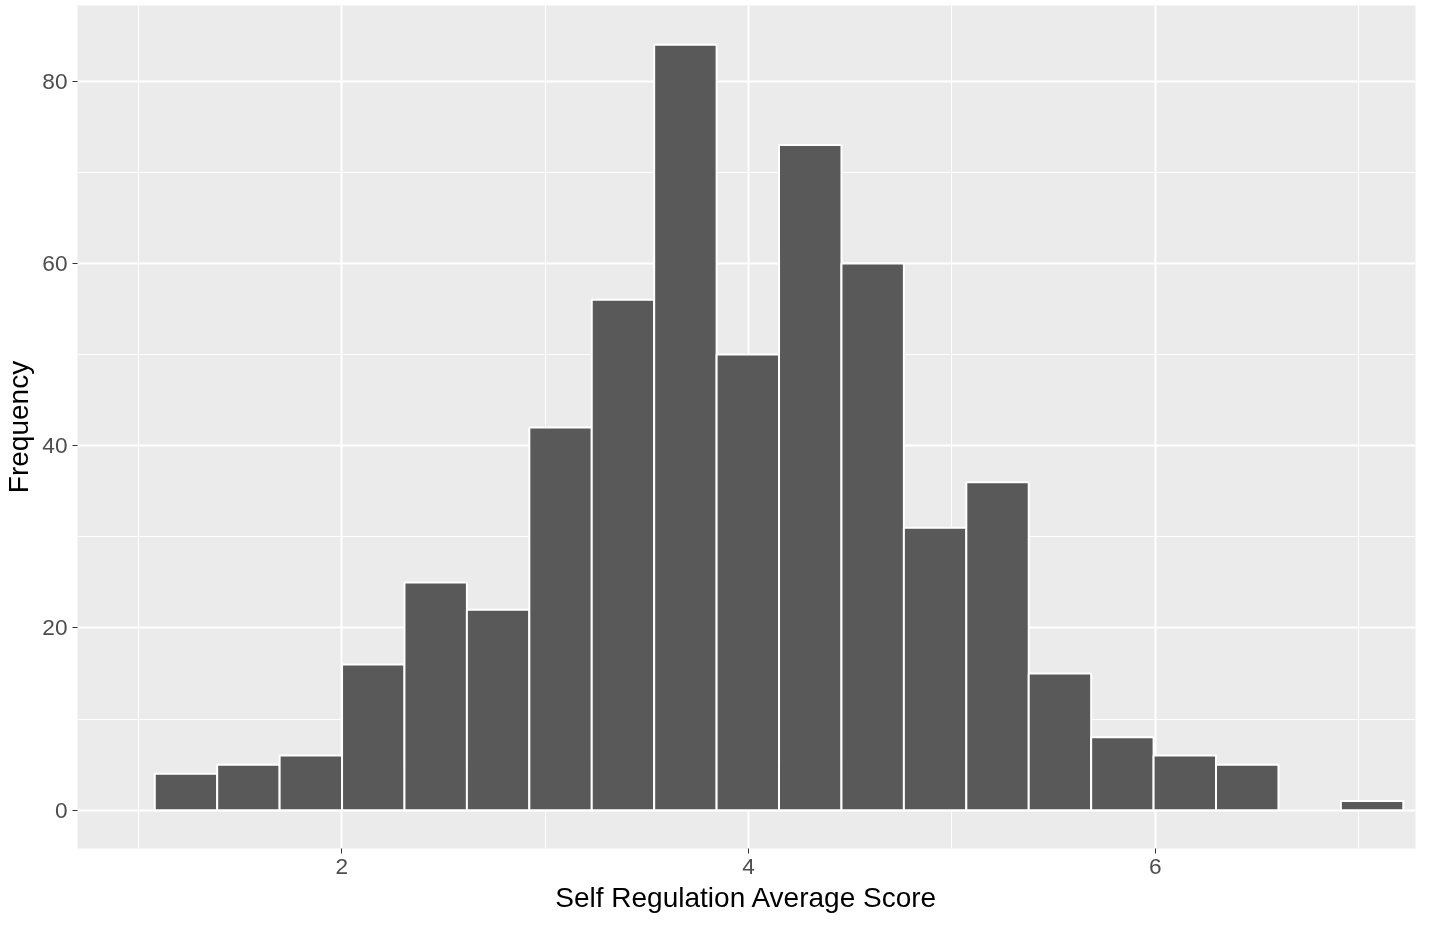  I want to click on x-axis-title: Self Regulation Average Score, so click(746, 897).